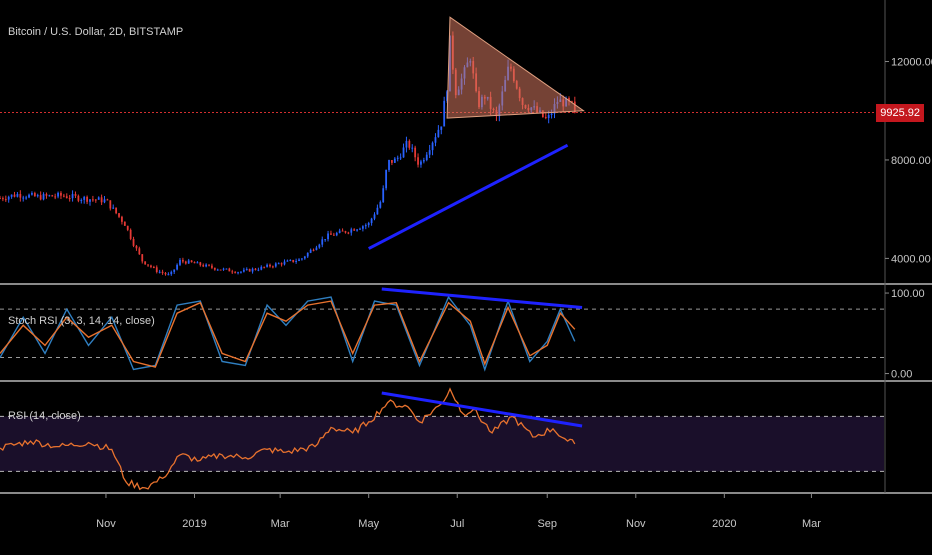  What do you see at coordinates (636, 524) in the screenshot?
I see `time-tick-label: Nov` at bounding box center [636, 524].